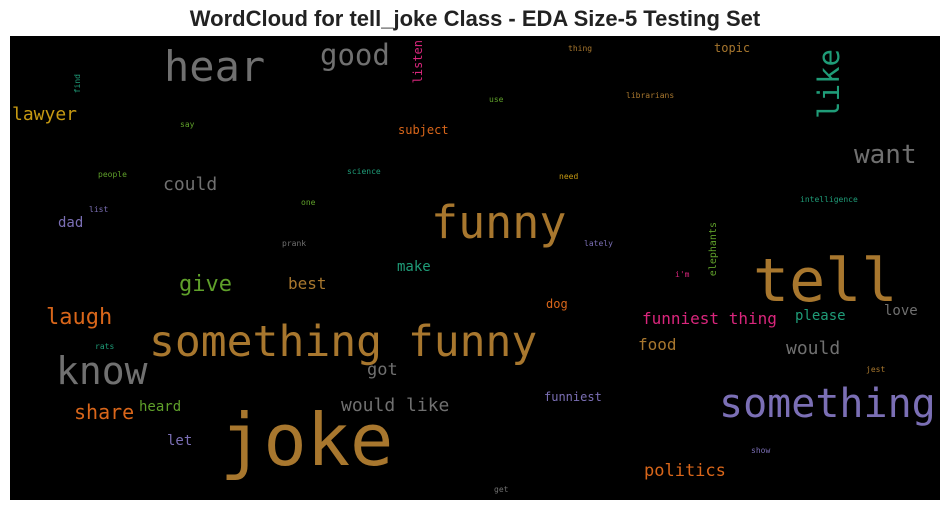 The width and height of the screenshot is (950, 511). I want to click on word-funny: funny, so click(499, 222).